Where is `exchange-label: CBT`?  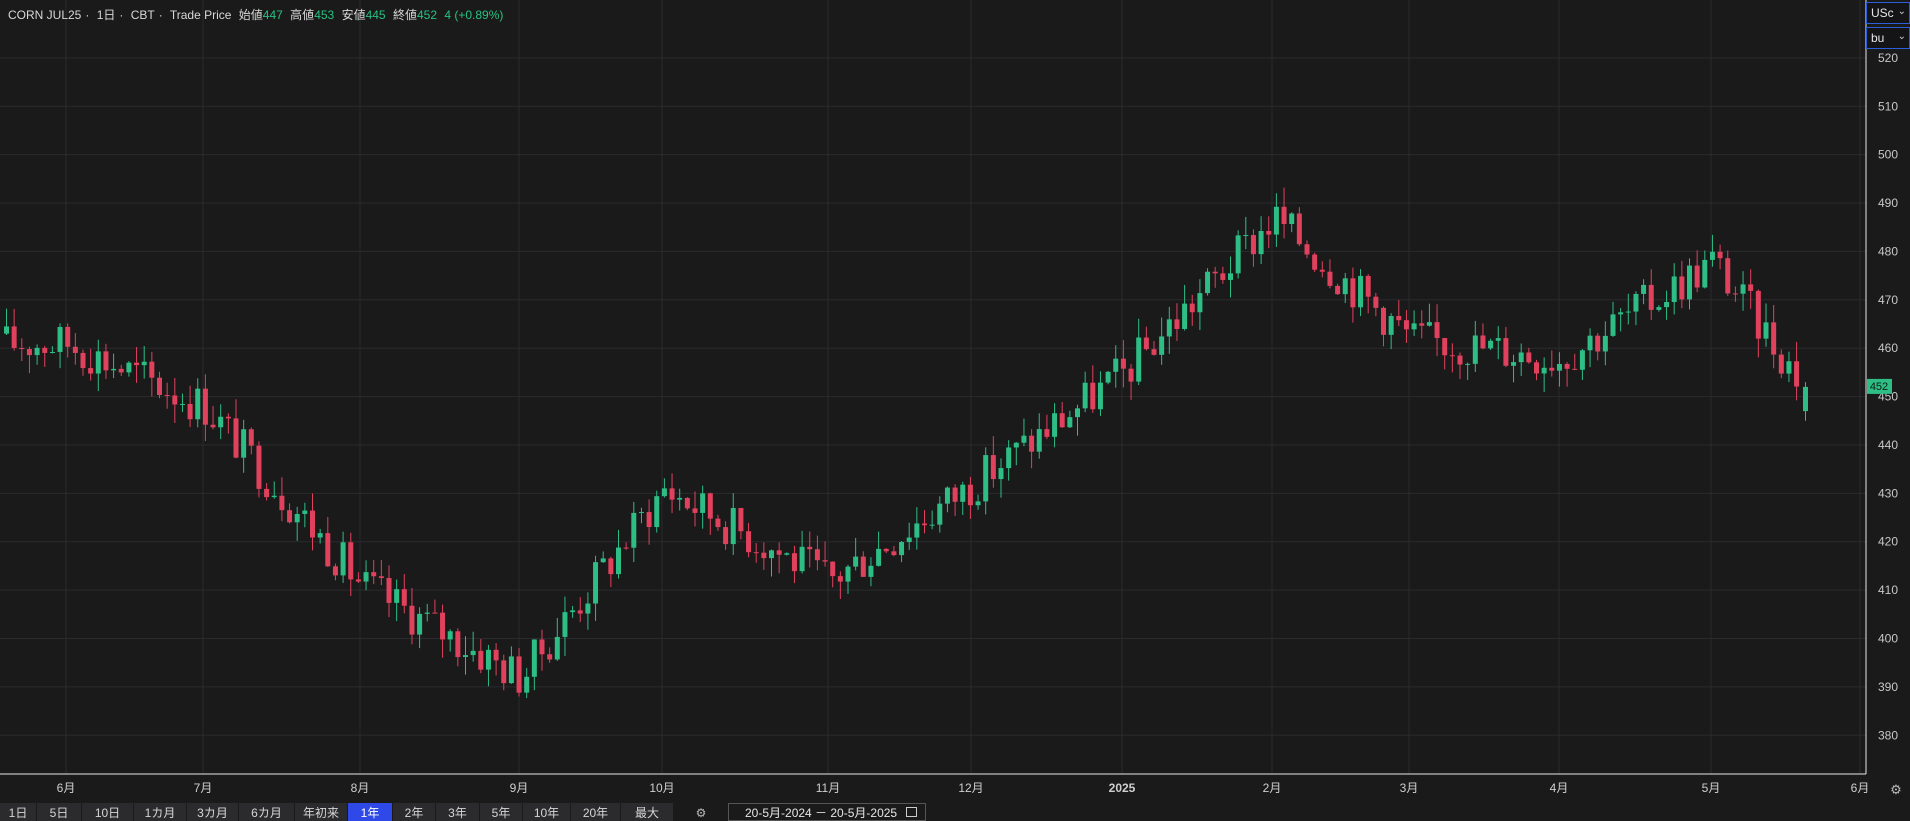 exchange-label: CBT is located at coordinates (142, 15).